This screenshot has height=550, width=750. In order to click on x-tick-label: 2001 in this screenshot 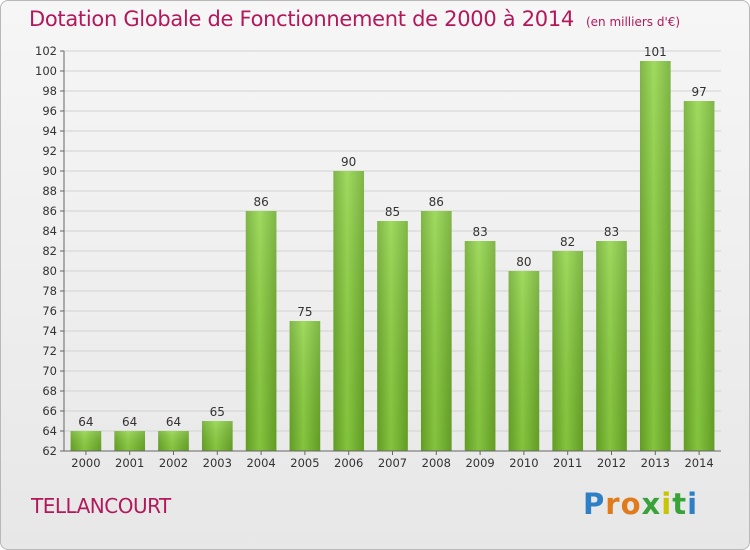, I will do `click(129, 463)`.